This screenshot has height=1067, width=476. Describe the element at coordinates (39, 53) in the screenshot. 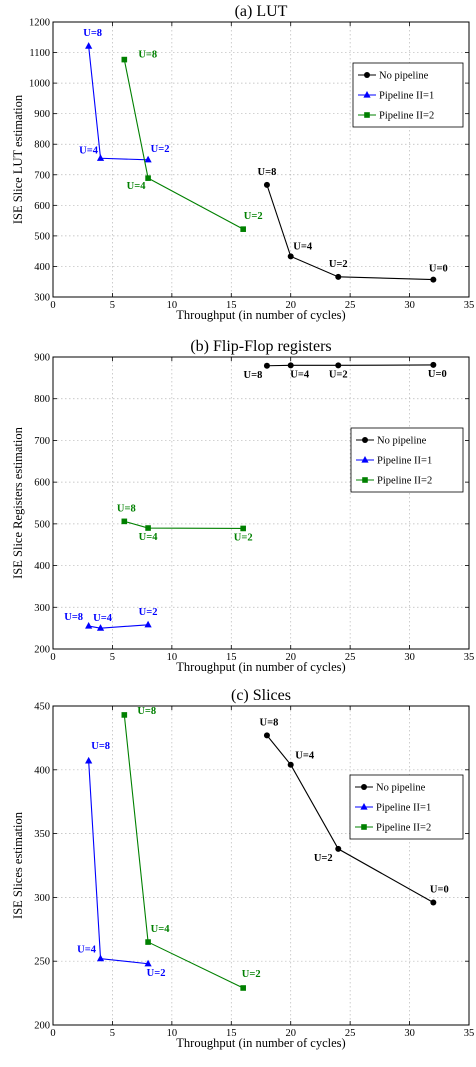

I see `y-tick-label: 1100` at that location.